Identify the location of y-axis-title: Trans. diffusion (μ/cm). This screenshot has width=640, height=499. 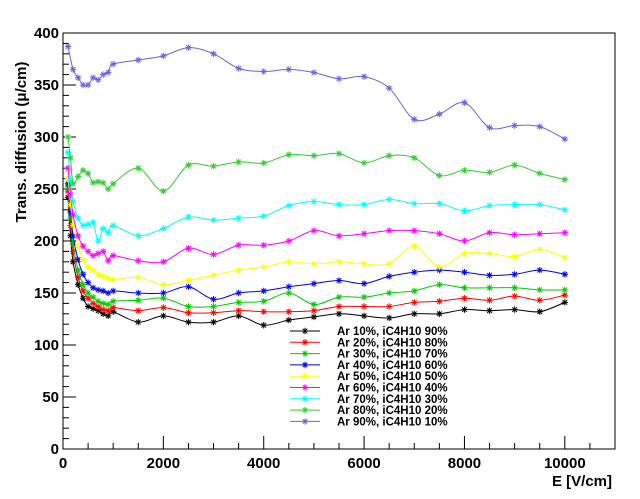
(21, 142).